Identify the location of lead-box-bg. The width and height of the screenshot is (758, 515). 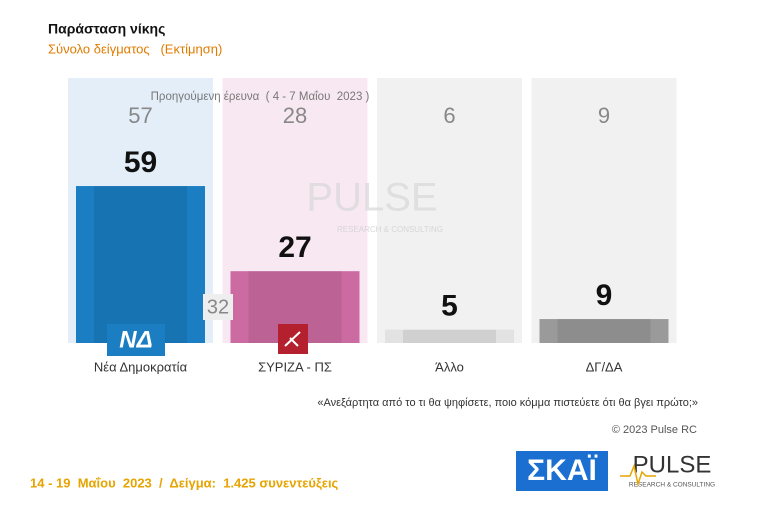
(218, 307).